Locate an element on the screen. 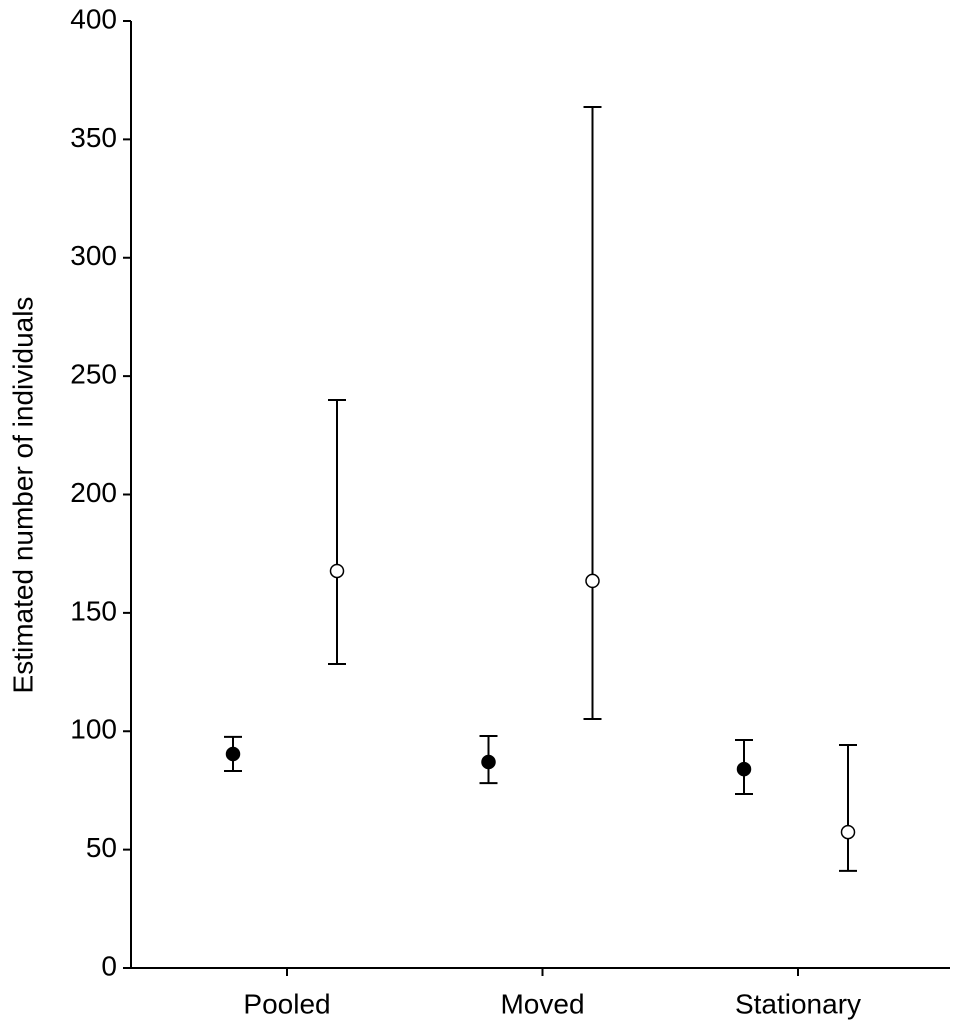 The image size is (957, 1035). y-tick-label: 300 is located at coordinates (93, 255).